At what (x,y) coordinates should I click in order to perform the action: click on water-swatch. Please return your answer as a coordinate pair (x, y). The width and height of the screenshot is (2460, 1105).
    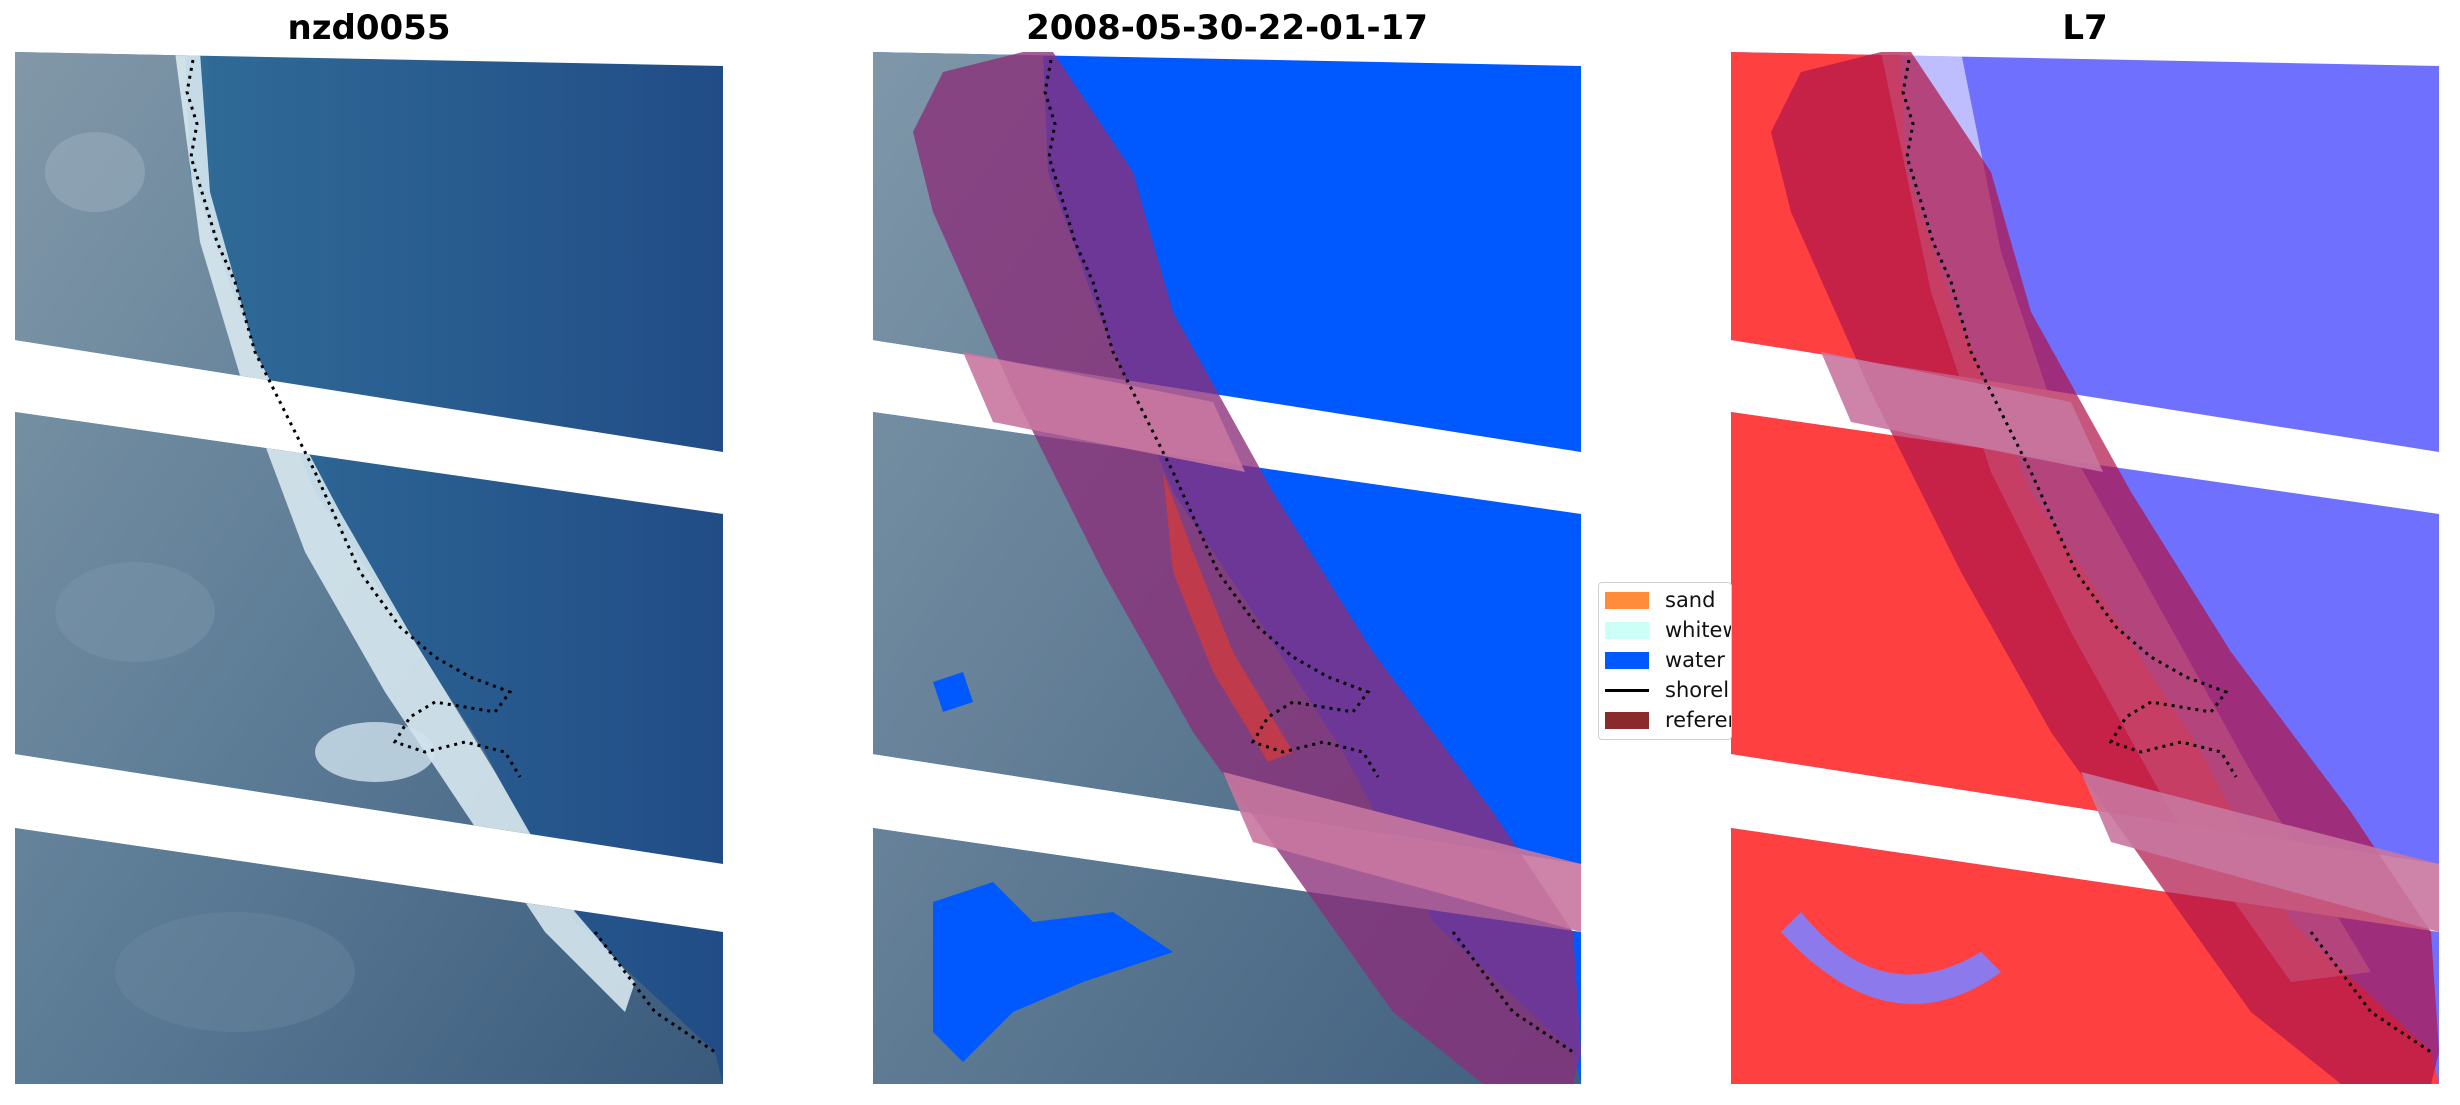
    Looking at the image, I should click on (1627, 660).